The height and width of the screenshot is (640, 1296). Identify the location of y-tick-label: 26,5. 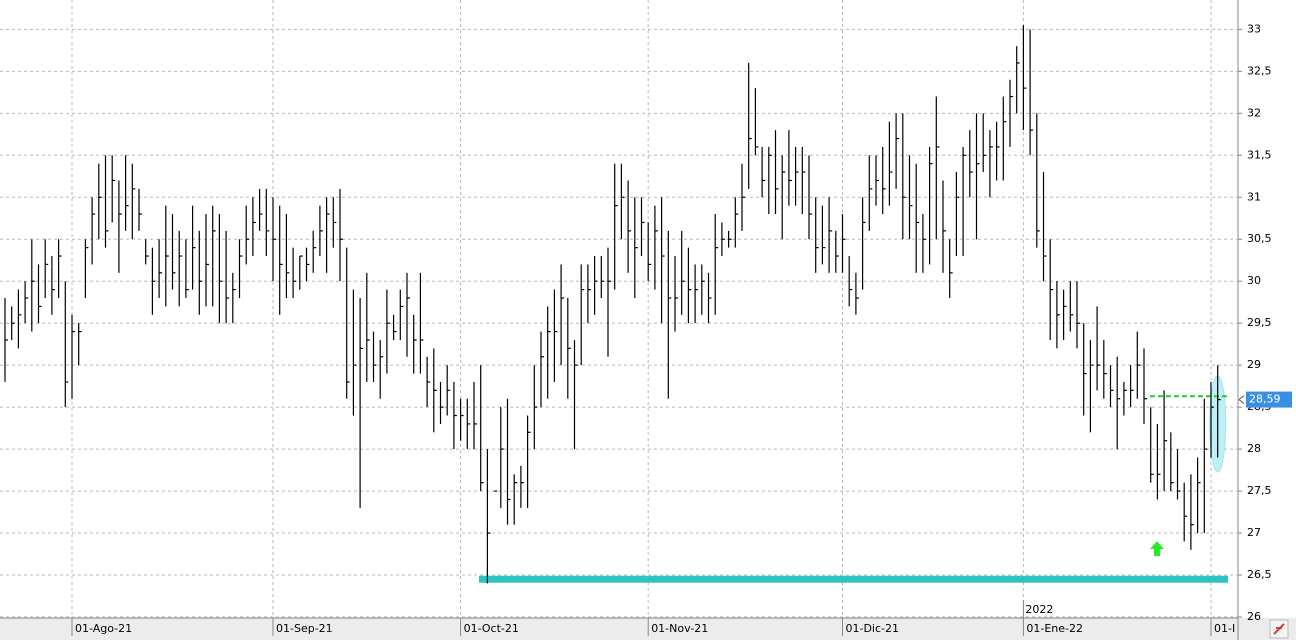
(1259, 574).